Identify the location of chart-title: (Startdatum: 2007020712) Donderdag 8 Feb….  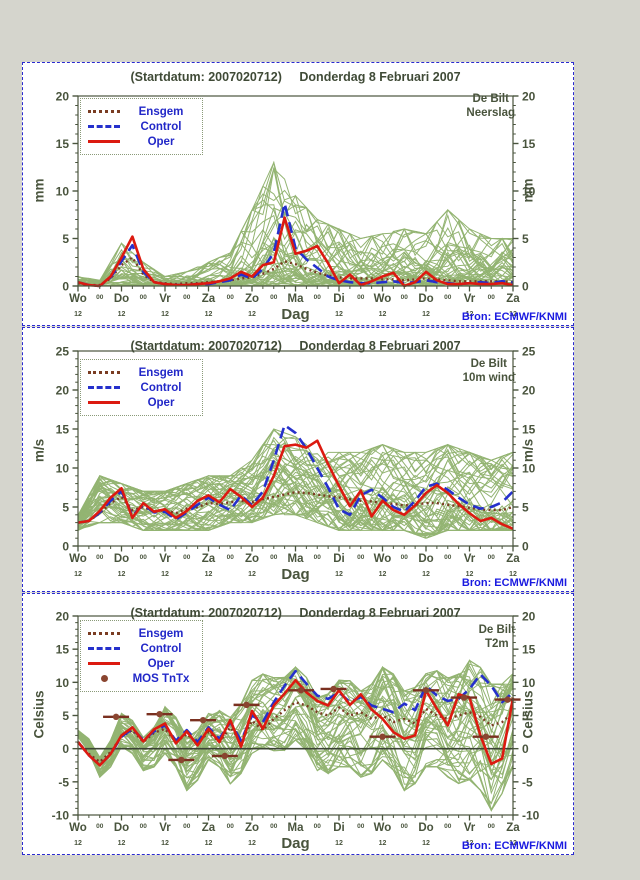
(295, 77).